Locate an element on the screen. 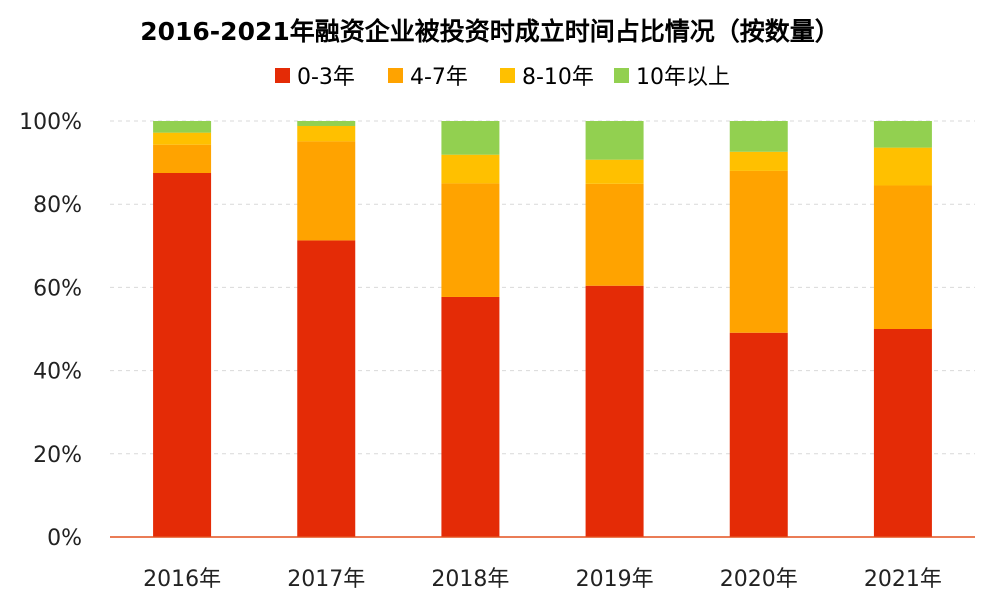 The image size is (1000, 606). legend-label: 8-10年 is located at coordinates (558, 77).